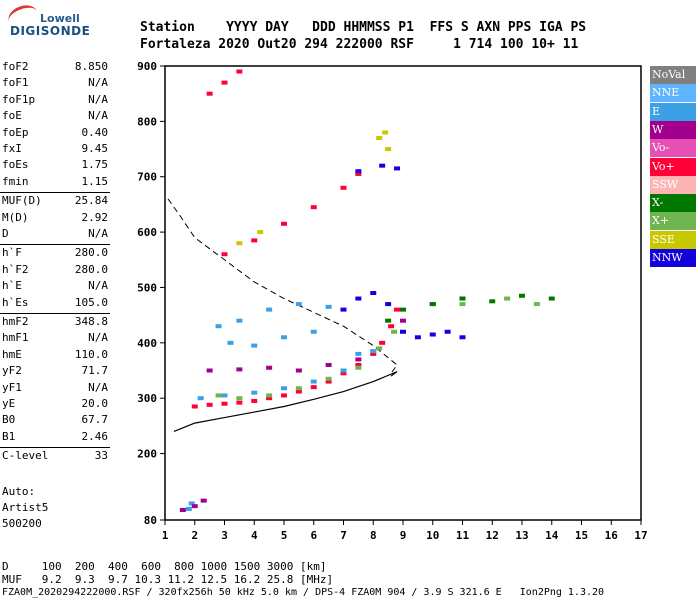 This screenshot has height=600, width=700. Describe the element at coordinates (673, 93) in the screenshot. I see `legend-item: NNE` at that location.